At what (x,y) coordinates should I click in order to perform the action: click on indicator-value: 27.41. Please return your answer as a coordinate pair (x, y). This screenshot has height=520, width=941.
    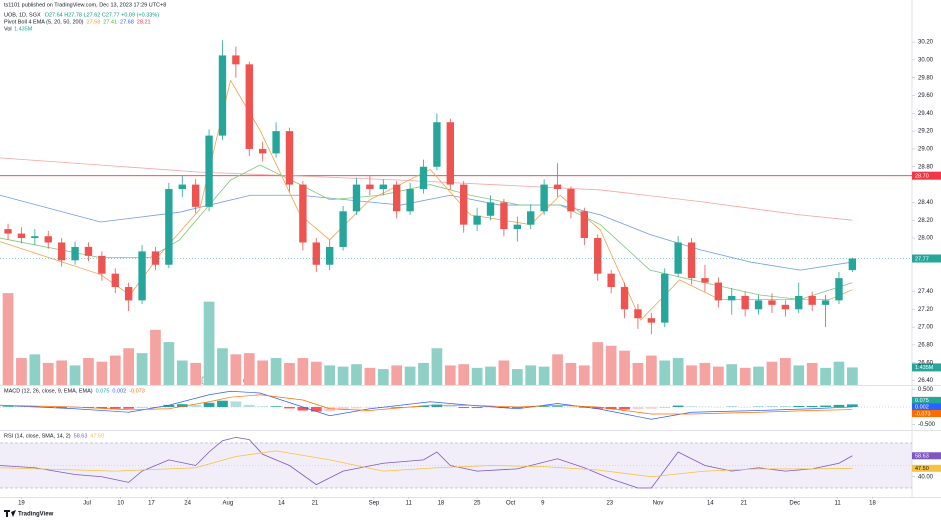
    Looking at the image, I should click on (110, 22).